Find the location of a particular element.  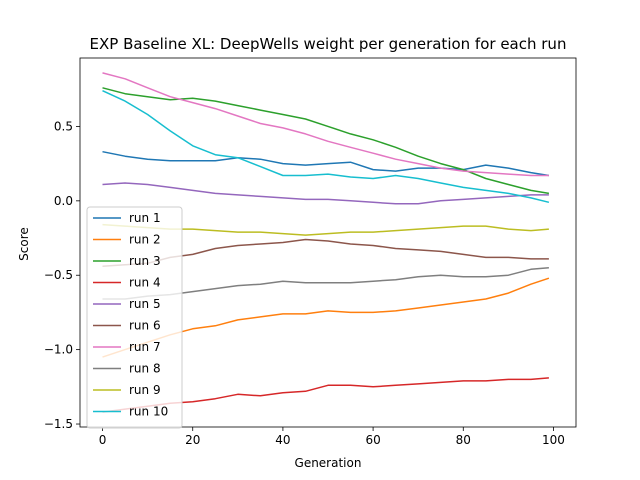

legend-label-2: run 2 is located at coordinates (145, 240).